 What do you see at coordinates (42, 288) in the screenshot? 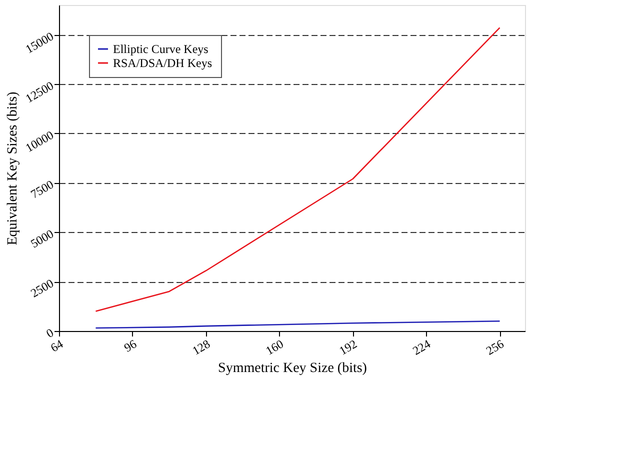
I see `y-tick-label: 2500` at bounding box center [42, 288].